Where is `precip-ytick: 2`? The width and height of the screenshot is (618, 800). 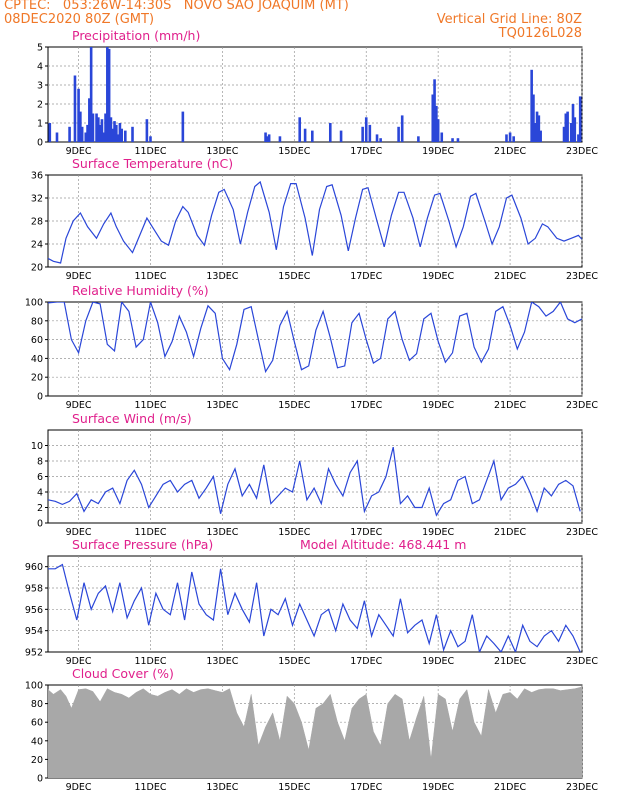
precip-ytick: 2 is located at coordinates (40, 105).